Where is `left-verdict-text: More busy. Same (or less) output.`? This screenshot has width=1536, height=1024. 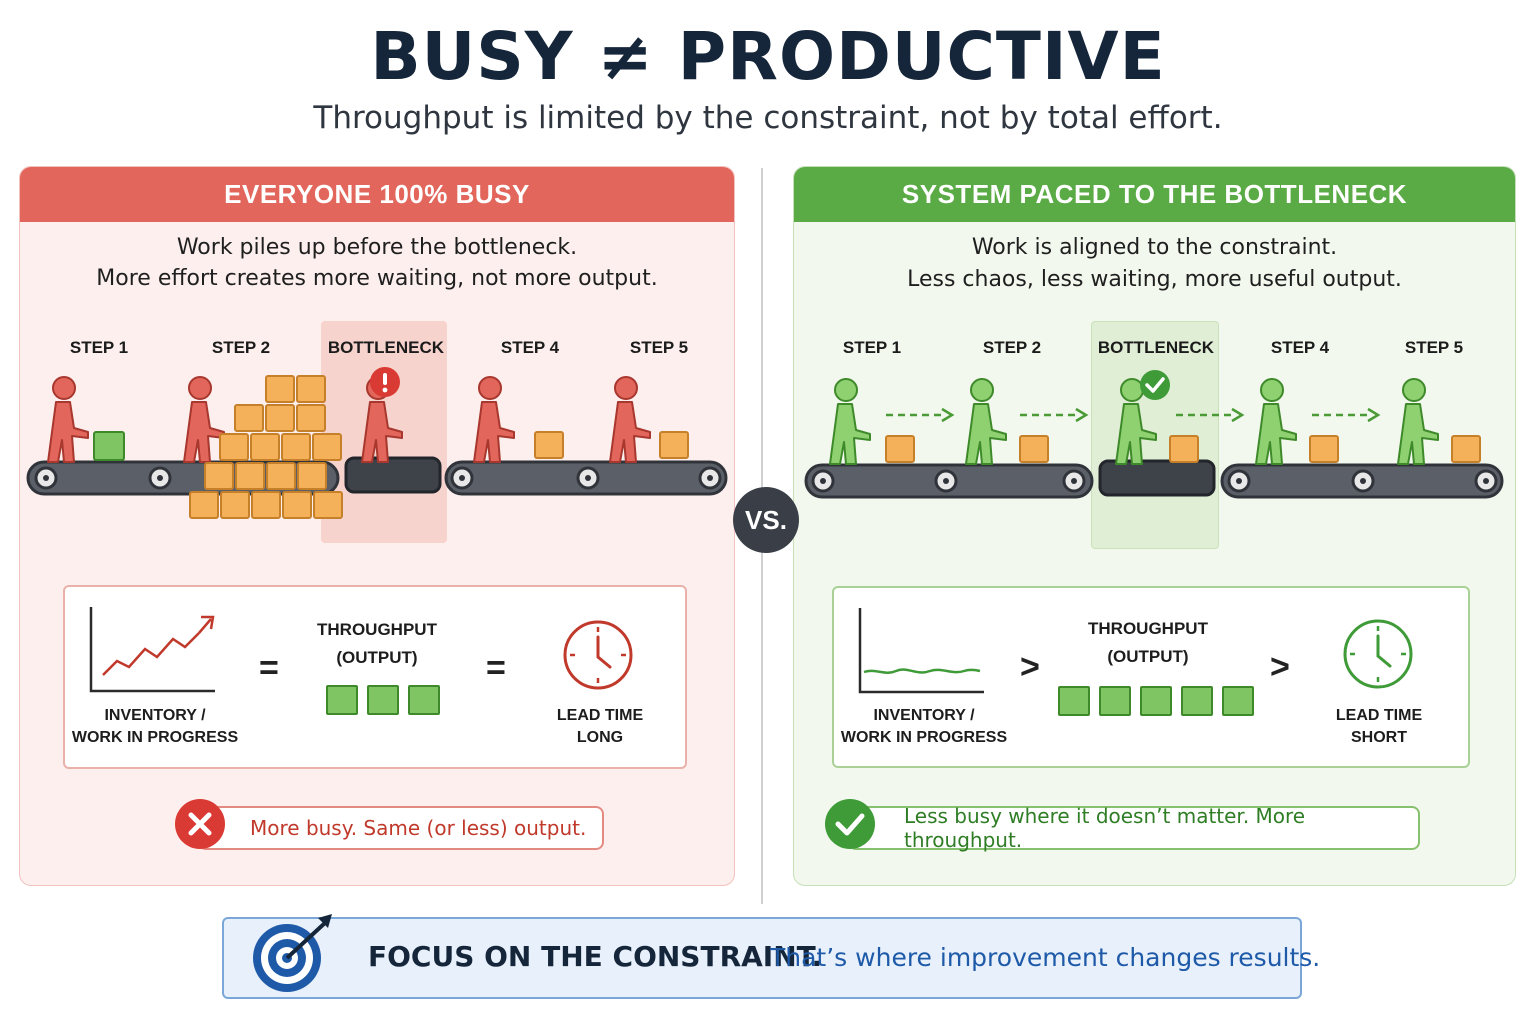 left-verdict-text: More busy. Same (or less) output. is located at coordinates (418, 828).